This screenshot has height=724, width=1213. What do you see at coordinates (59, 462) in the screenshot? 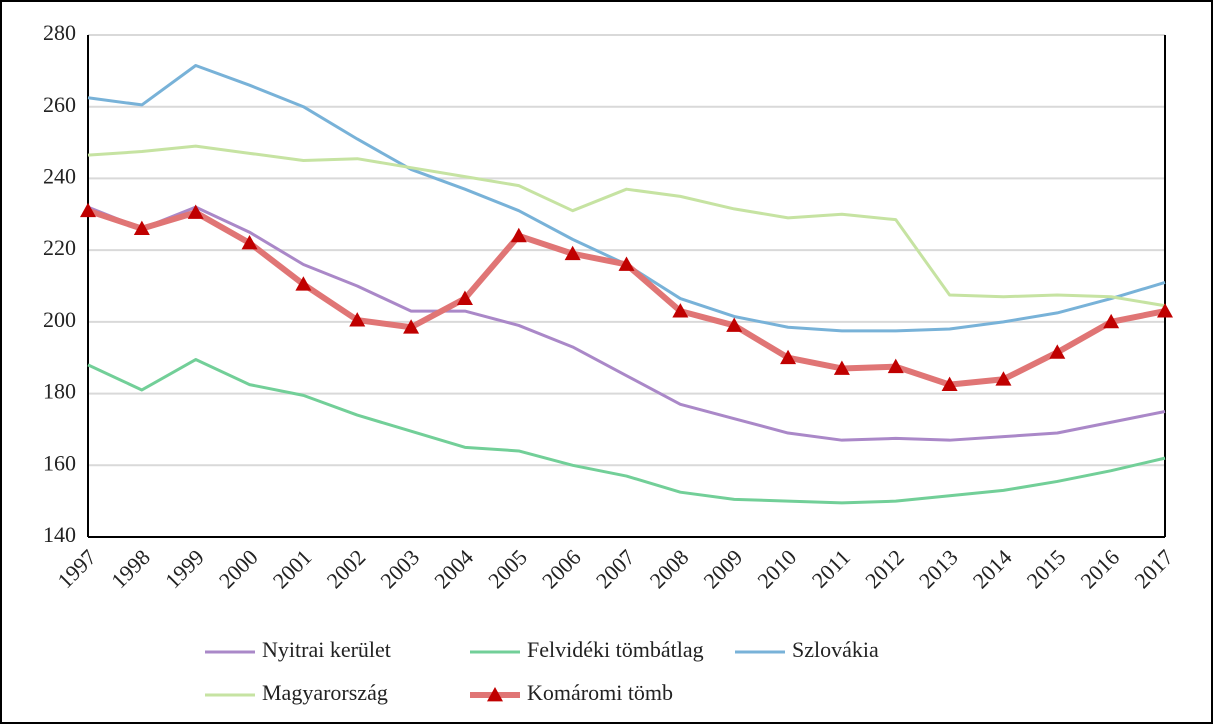
I see `y-tick-label: 160` at bounding box center [59, 462].